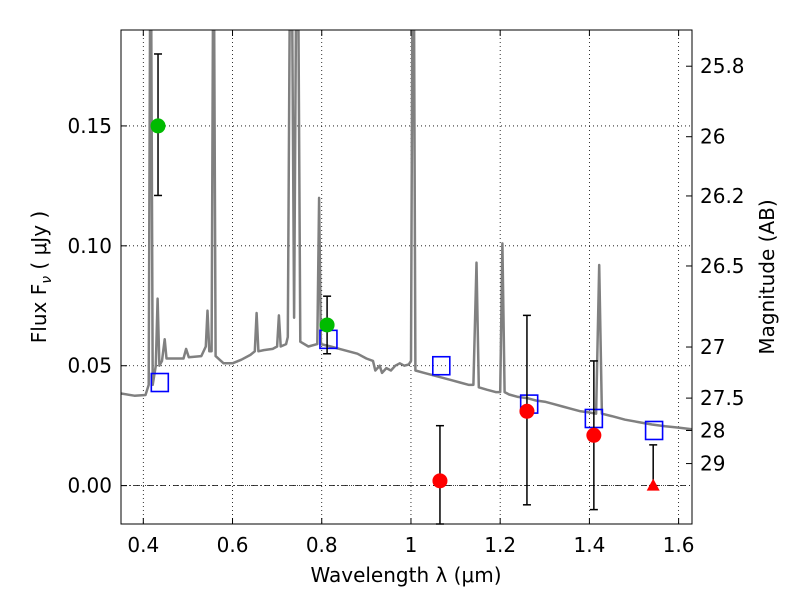 This screenshot has width=800, height=600. What do you see at coordinates (89, 486) in the screenshot?
I see `y-tick-label: 0.00` at bounding box center [89, 486].